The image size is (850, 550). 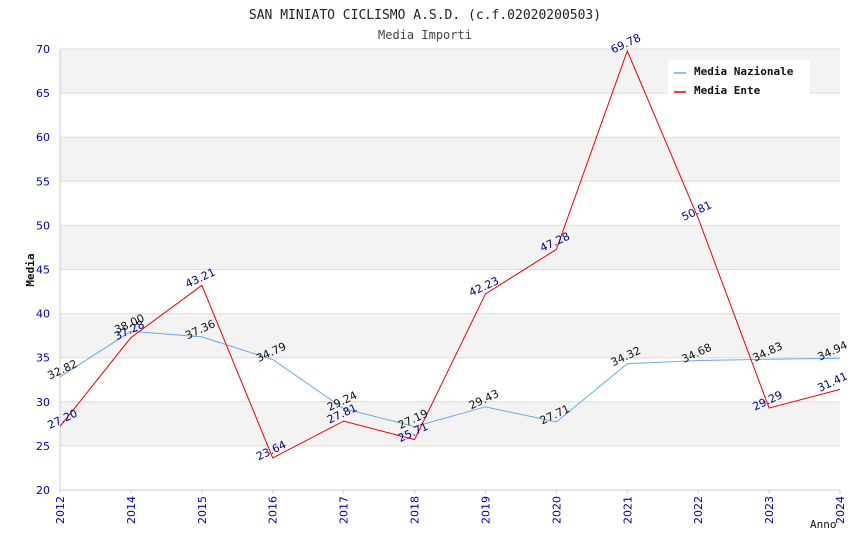 What do you see at coordinates (43, 225) in the screenshot?
I see `y-tick-label: 50` at bounding box center [43, 225].